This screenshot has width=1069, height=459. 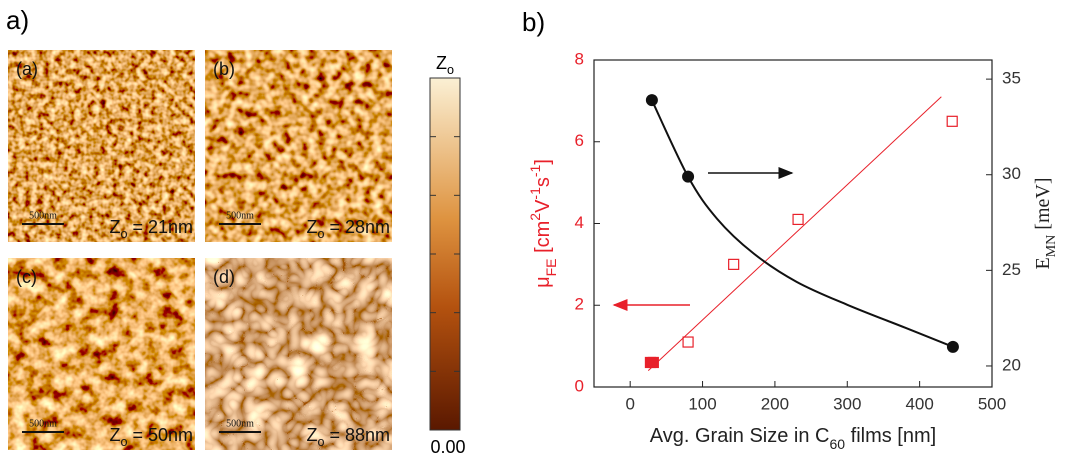 I want to click on y2-axis-title: EMN [meV], so click(x=1045, y=224).